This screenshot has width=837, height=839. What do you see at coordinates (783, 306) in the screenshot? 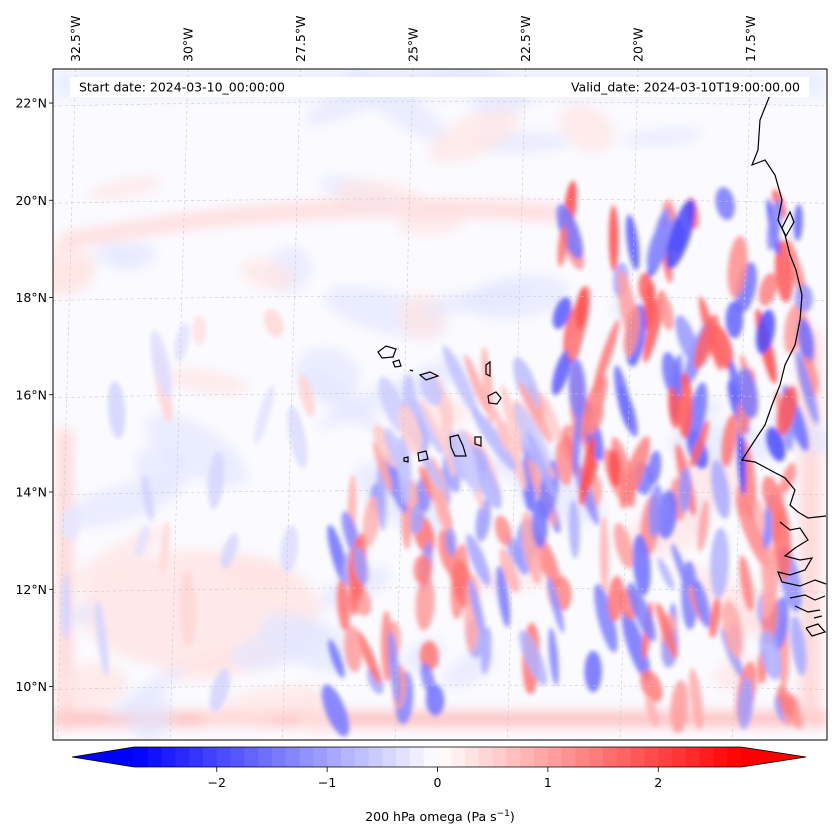
I see `africa-coastline` at bounding box center [783, 306].